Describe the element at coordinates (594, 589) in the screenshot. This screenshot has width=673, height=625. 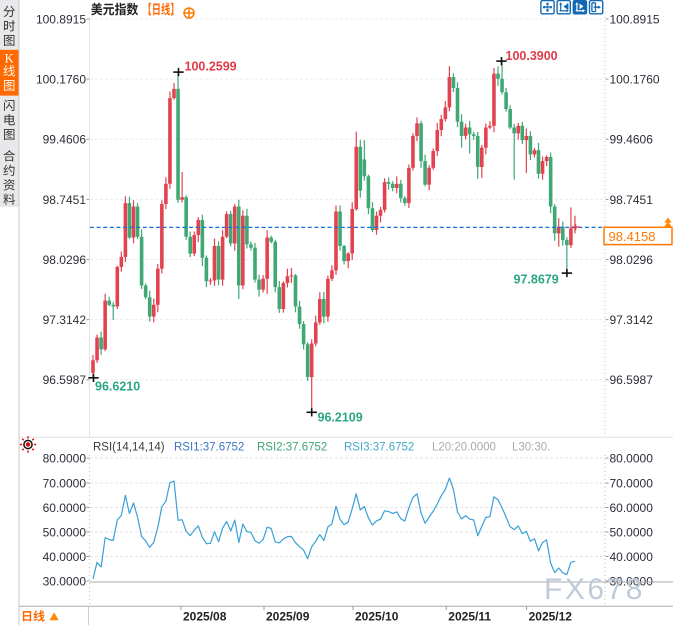
I see `svg-text: FX678` at that location.